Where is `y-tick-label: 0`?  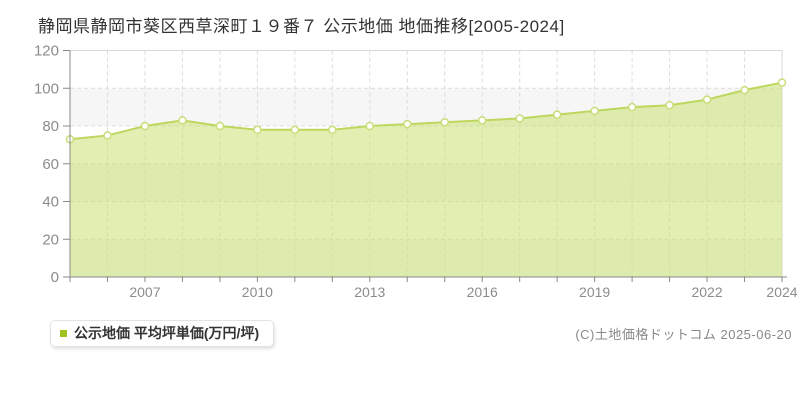
y-tick-label: 0 is located at coordinates (55, 277).